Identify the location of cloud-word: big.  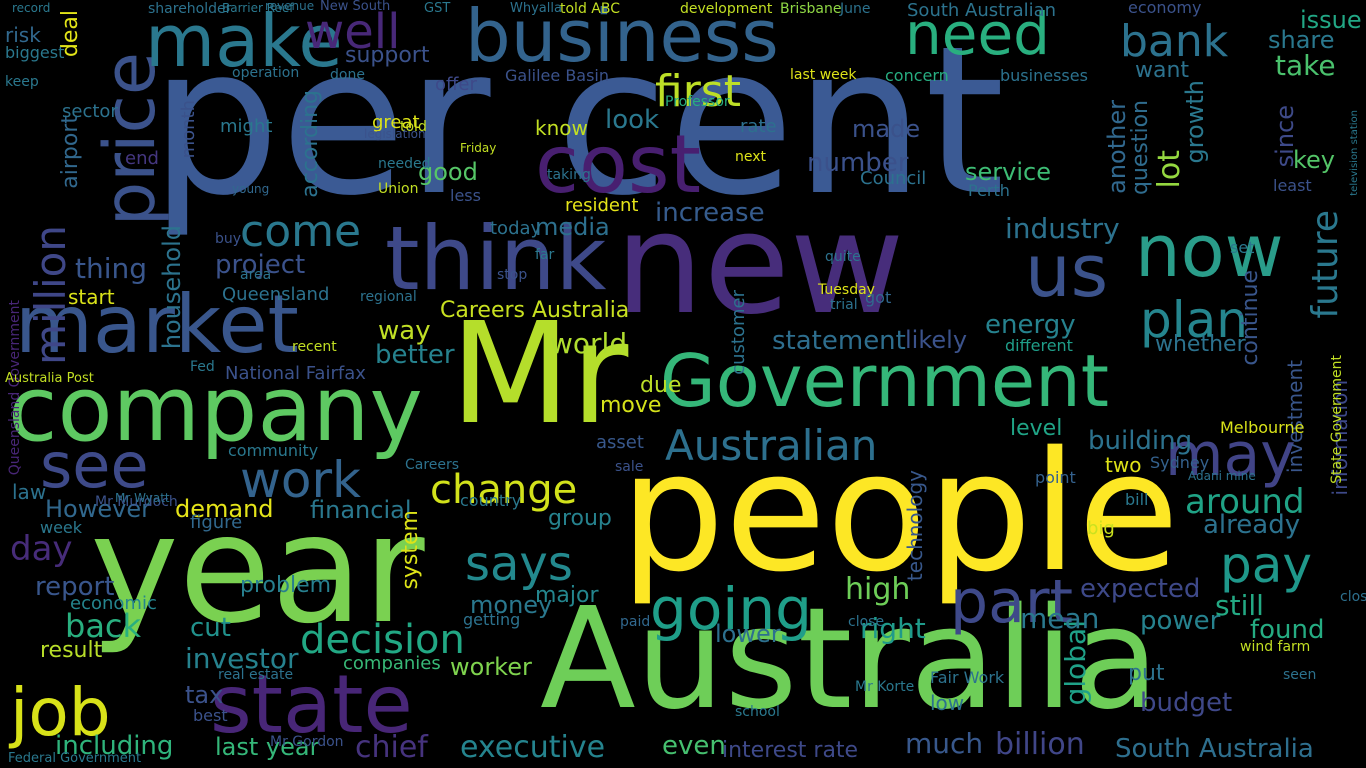
(1101, 528).